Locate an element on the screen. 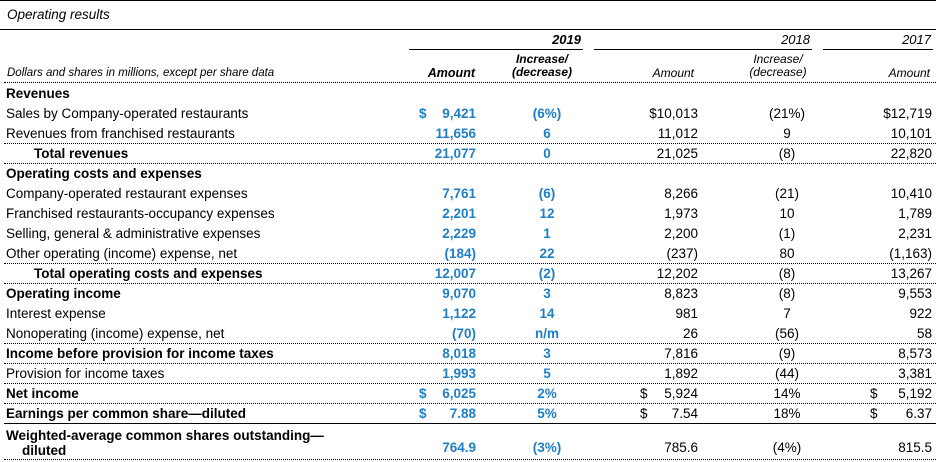 Image resolution: width=940 pixels, height=462 pixels. cell-amount-2017: 10,101 is located at coordinates (911, 133).